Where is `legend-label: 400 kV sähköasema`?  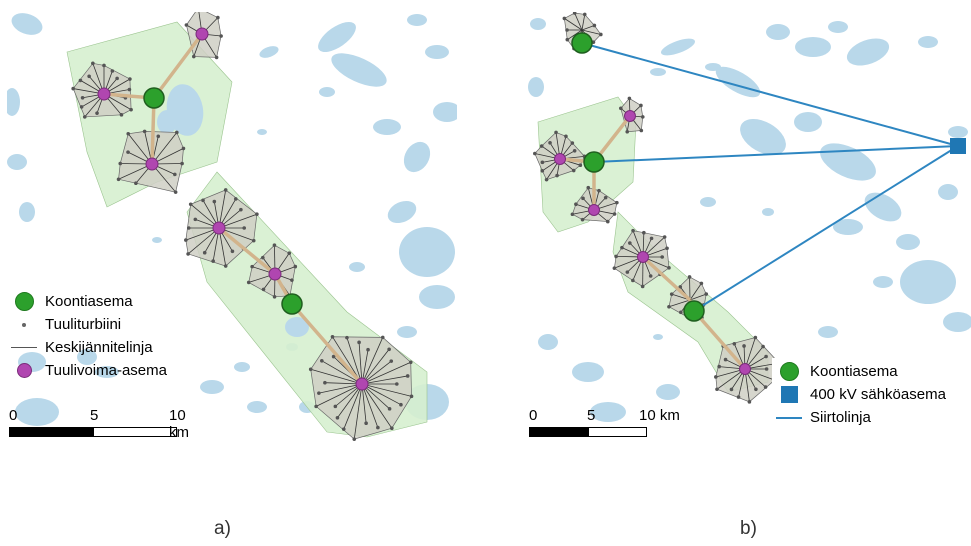 legend-label: 400 kV sähköasema is located at coordinates (878, 394).